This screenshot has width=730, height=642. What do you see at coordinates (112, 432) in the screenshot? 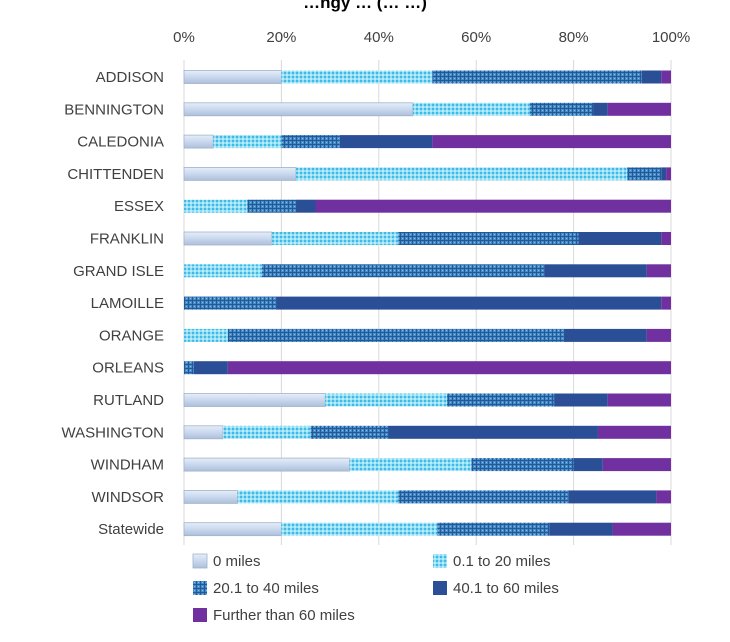
I see `category-label-washington: WASHINGTON` at bounding box center [112, 432].